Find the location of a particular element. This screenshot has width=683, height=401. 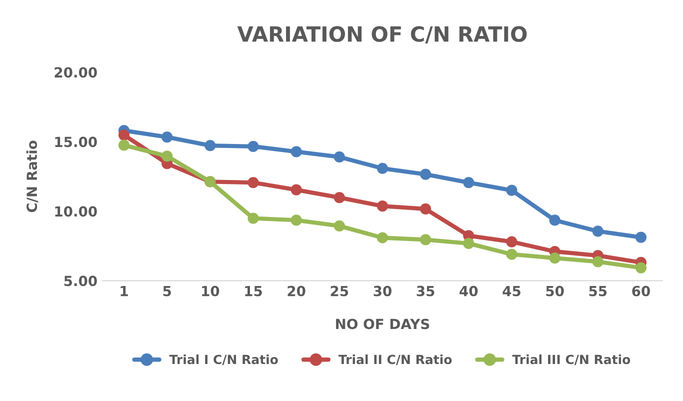

x-tick-label: 15 is located at coordinates (253, 291).